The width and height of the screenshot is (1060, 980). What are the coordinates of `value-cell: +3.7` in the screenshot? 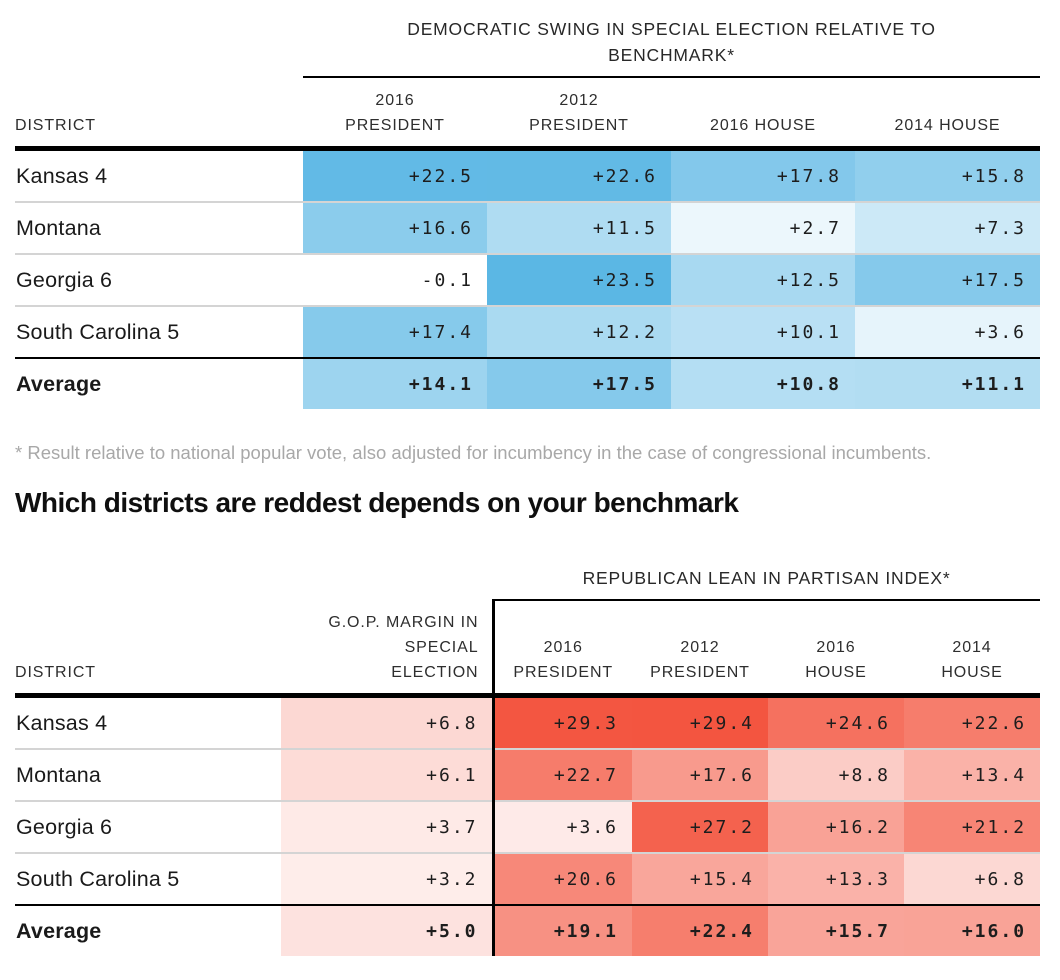 It's located at (387, 826).